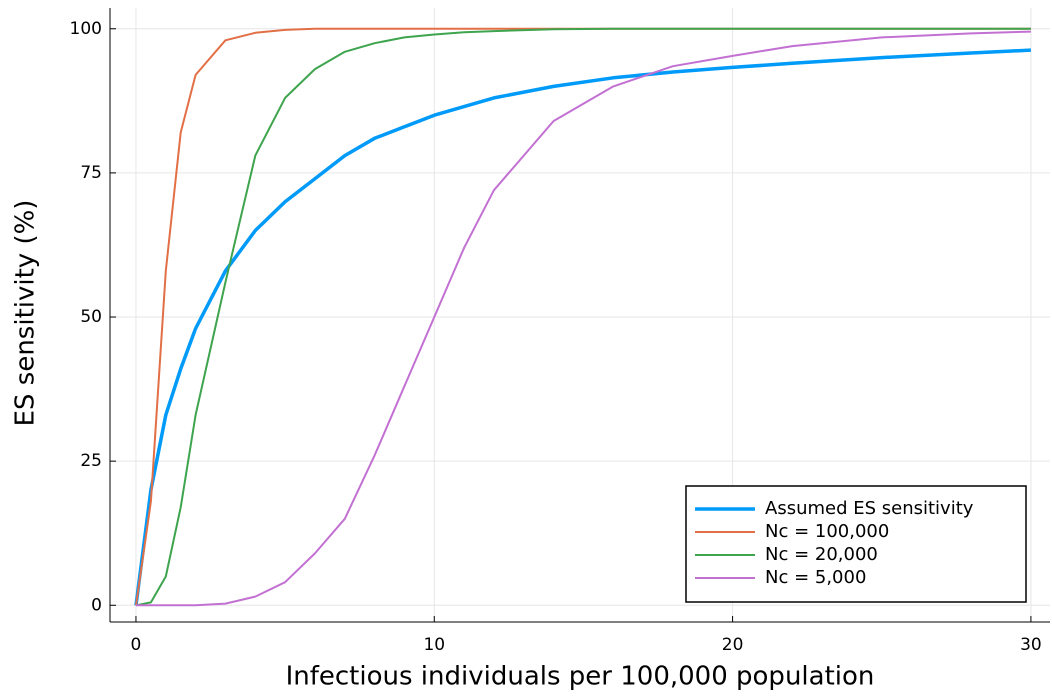 The width and height of the screenshot is (1052, 699). I want to click on x-tick-label: 30, so click(1031, 645).